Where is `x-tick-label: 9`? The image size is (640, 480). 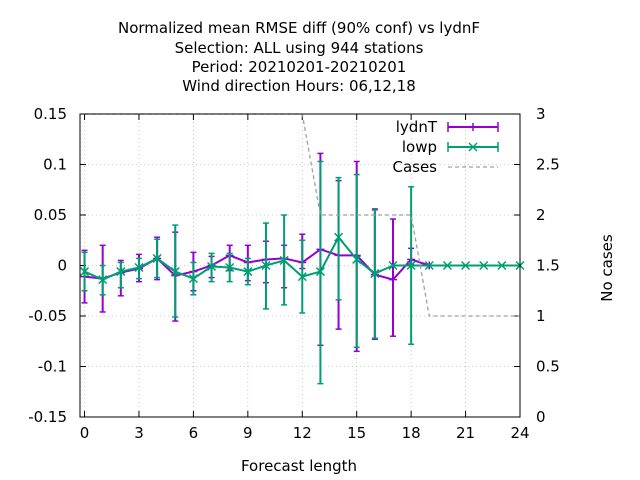 x-tick-label: 9 is located at coordinates (248, 433).